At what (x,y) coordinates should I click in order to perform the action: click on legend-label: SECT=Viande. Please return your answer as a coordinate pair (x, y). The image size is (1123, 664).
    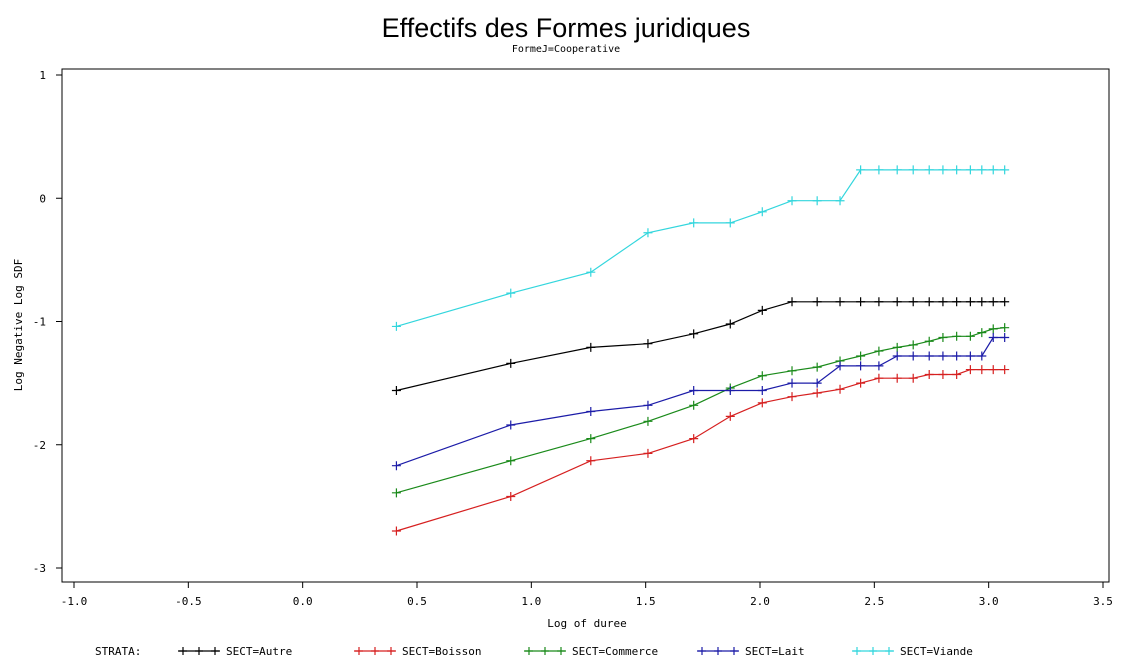
    Looking at the image, I should click on (936, 651).